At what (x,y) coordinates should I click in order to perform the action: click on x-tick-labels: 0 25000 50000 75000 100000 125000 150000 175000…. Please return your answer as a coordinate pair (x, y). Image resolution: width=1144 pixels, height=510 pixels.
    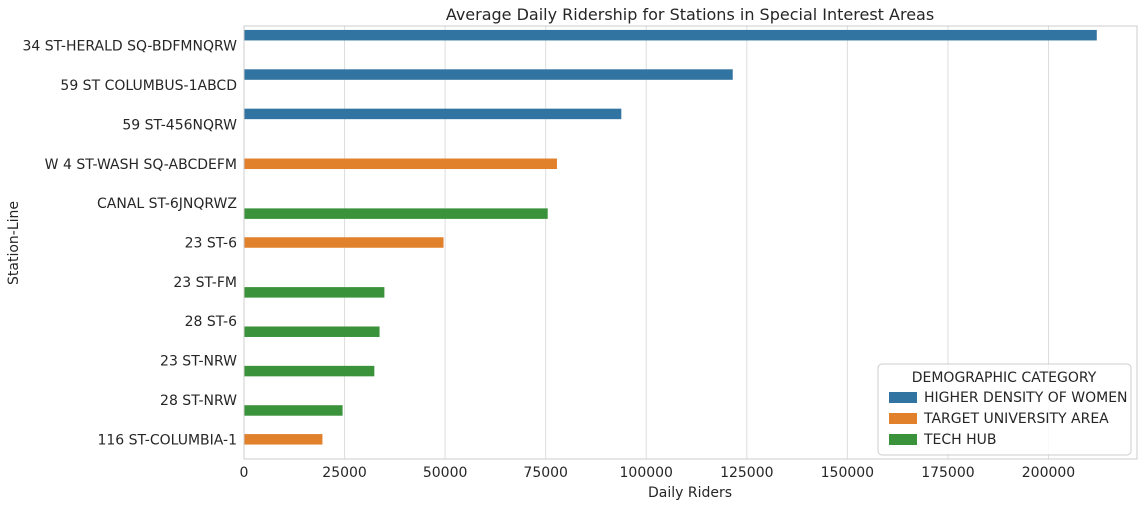
    Looking at the image, I should click on (658, 473).